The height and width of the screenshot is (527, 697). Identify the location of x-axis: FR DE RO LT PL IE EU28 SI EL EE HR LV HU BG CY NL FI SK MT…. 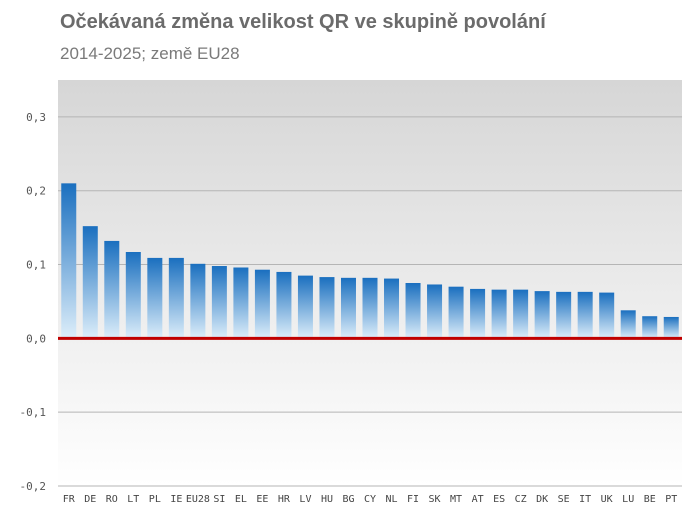
(370, 499).